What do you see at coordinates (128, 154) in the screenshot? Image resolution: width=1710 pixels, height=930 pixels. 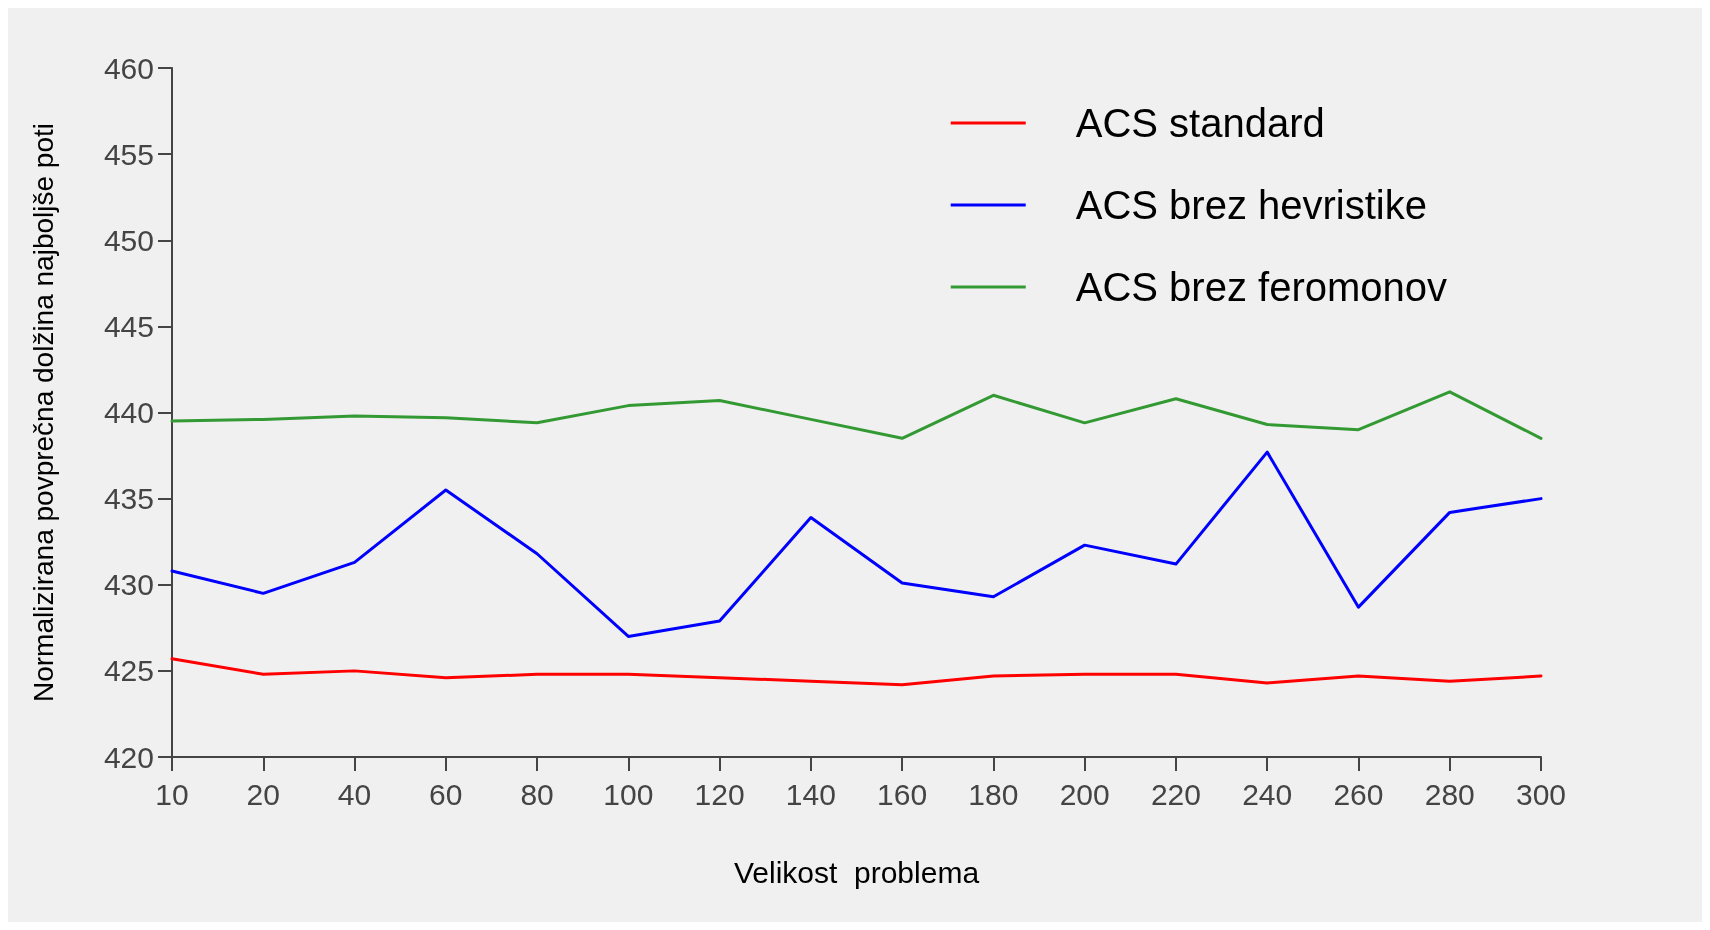 I see `y-tick-label: 455` at bounding box center [128, 154].